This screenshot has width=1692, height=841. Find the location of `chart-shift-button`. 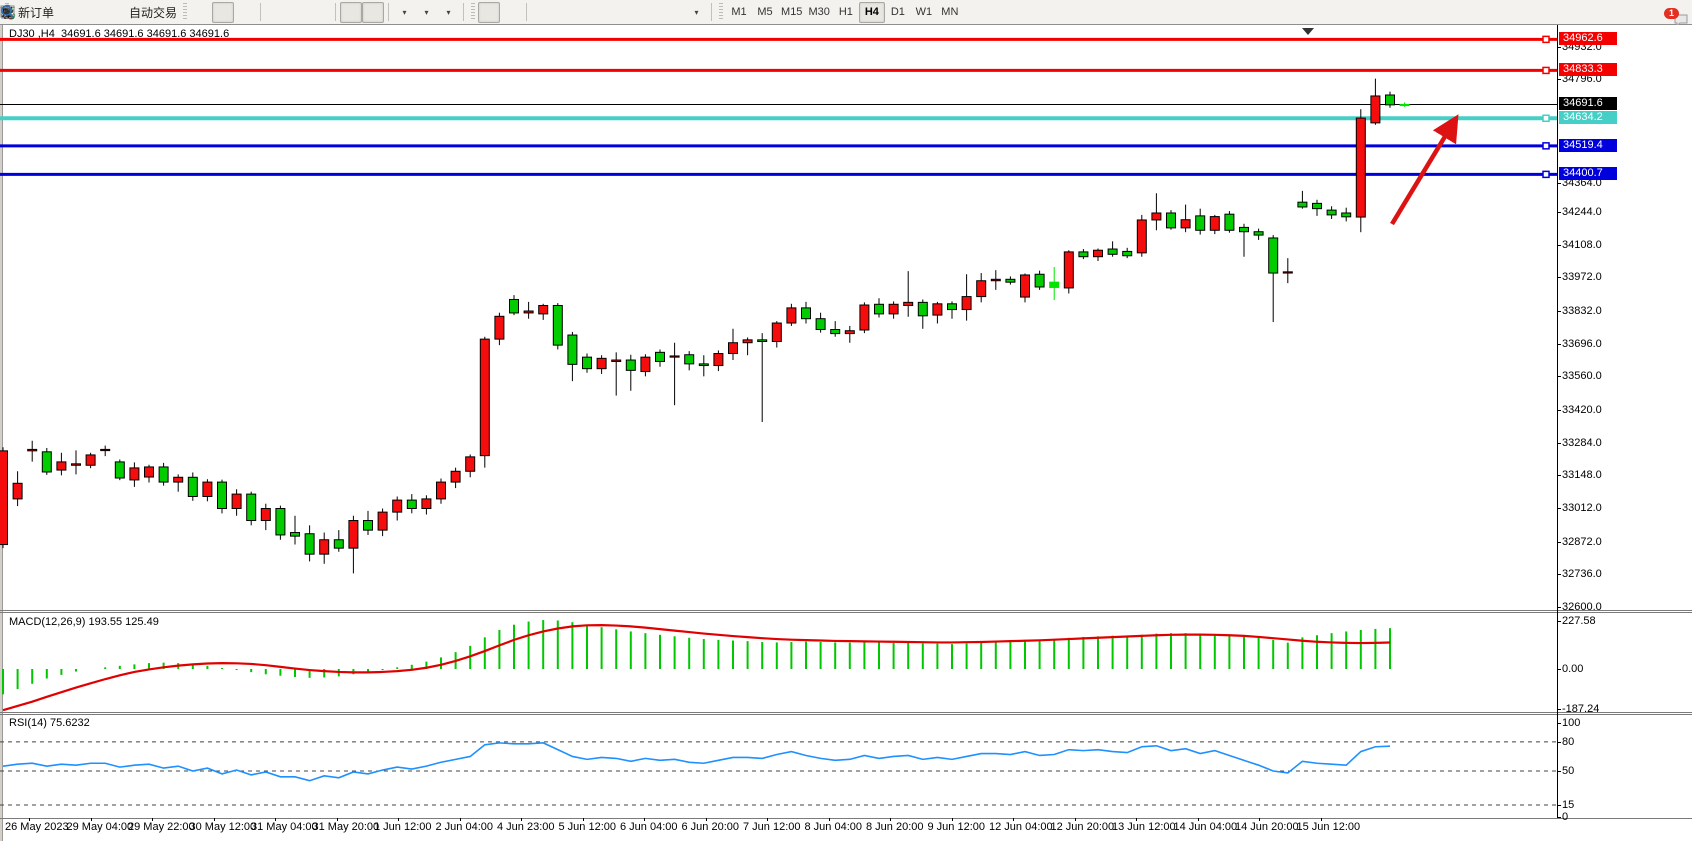

chart-shift-button is located at coordinates (192, 12).